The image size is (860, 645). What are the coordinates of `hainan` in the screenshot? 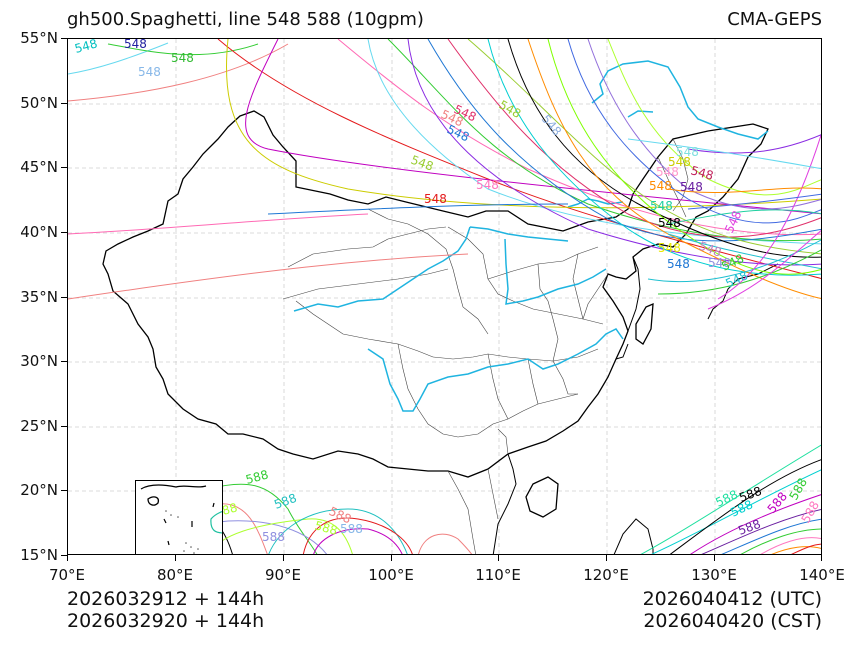 It's located at (542, 497).